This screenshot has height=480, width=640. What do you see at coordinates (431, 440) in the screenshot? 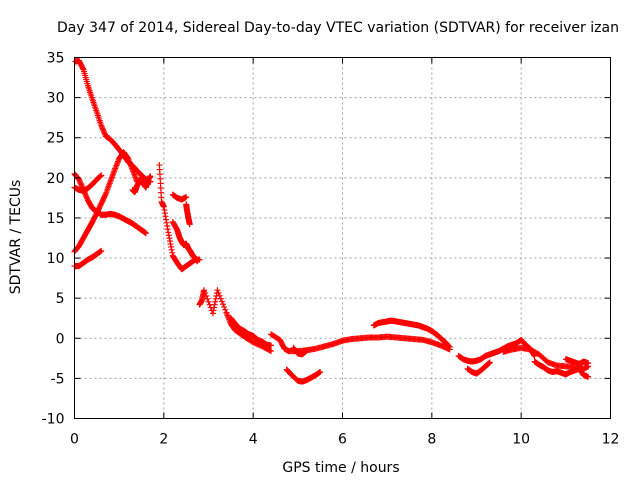
I see `x-tick-label: 8` at bounding box center [431, 440].